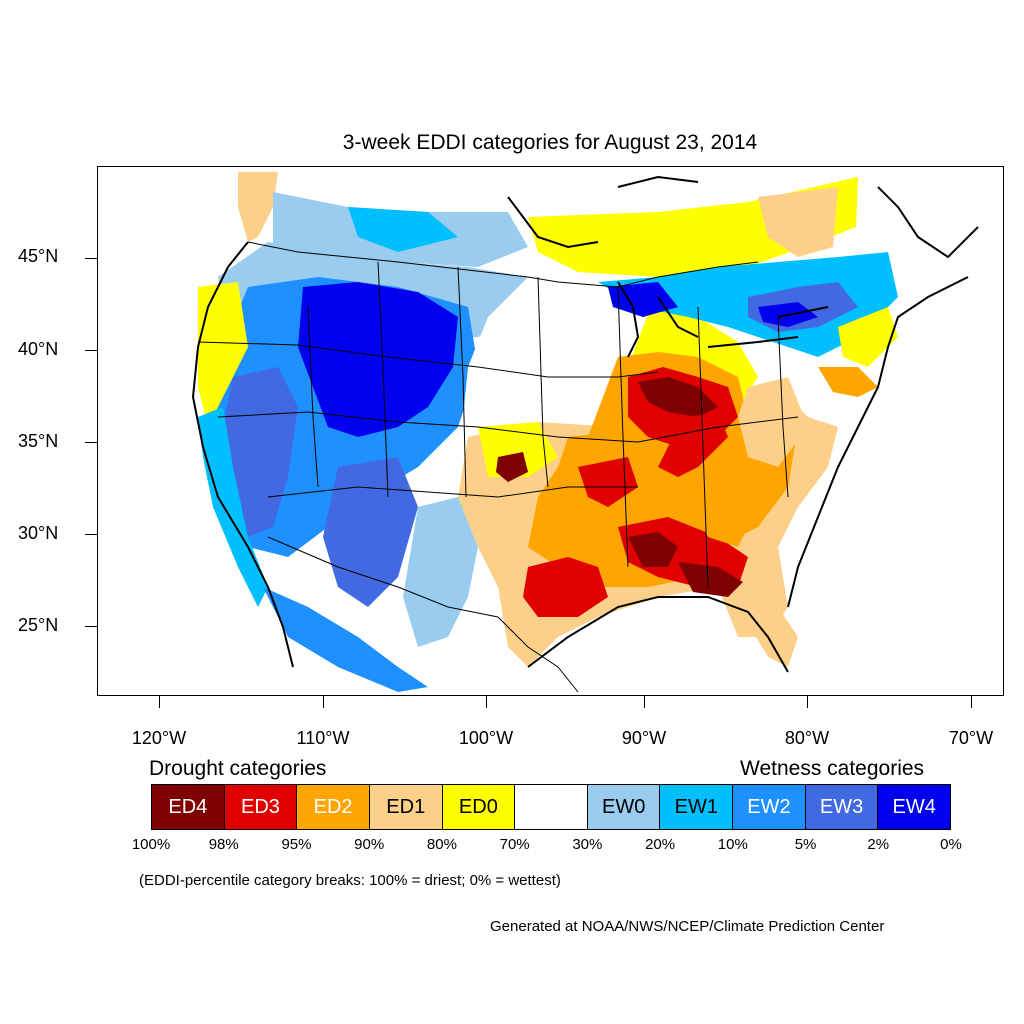  Describe the element at coordinates (462, 382) in the screenshot. I see `state-line-col3` at that location.